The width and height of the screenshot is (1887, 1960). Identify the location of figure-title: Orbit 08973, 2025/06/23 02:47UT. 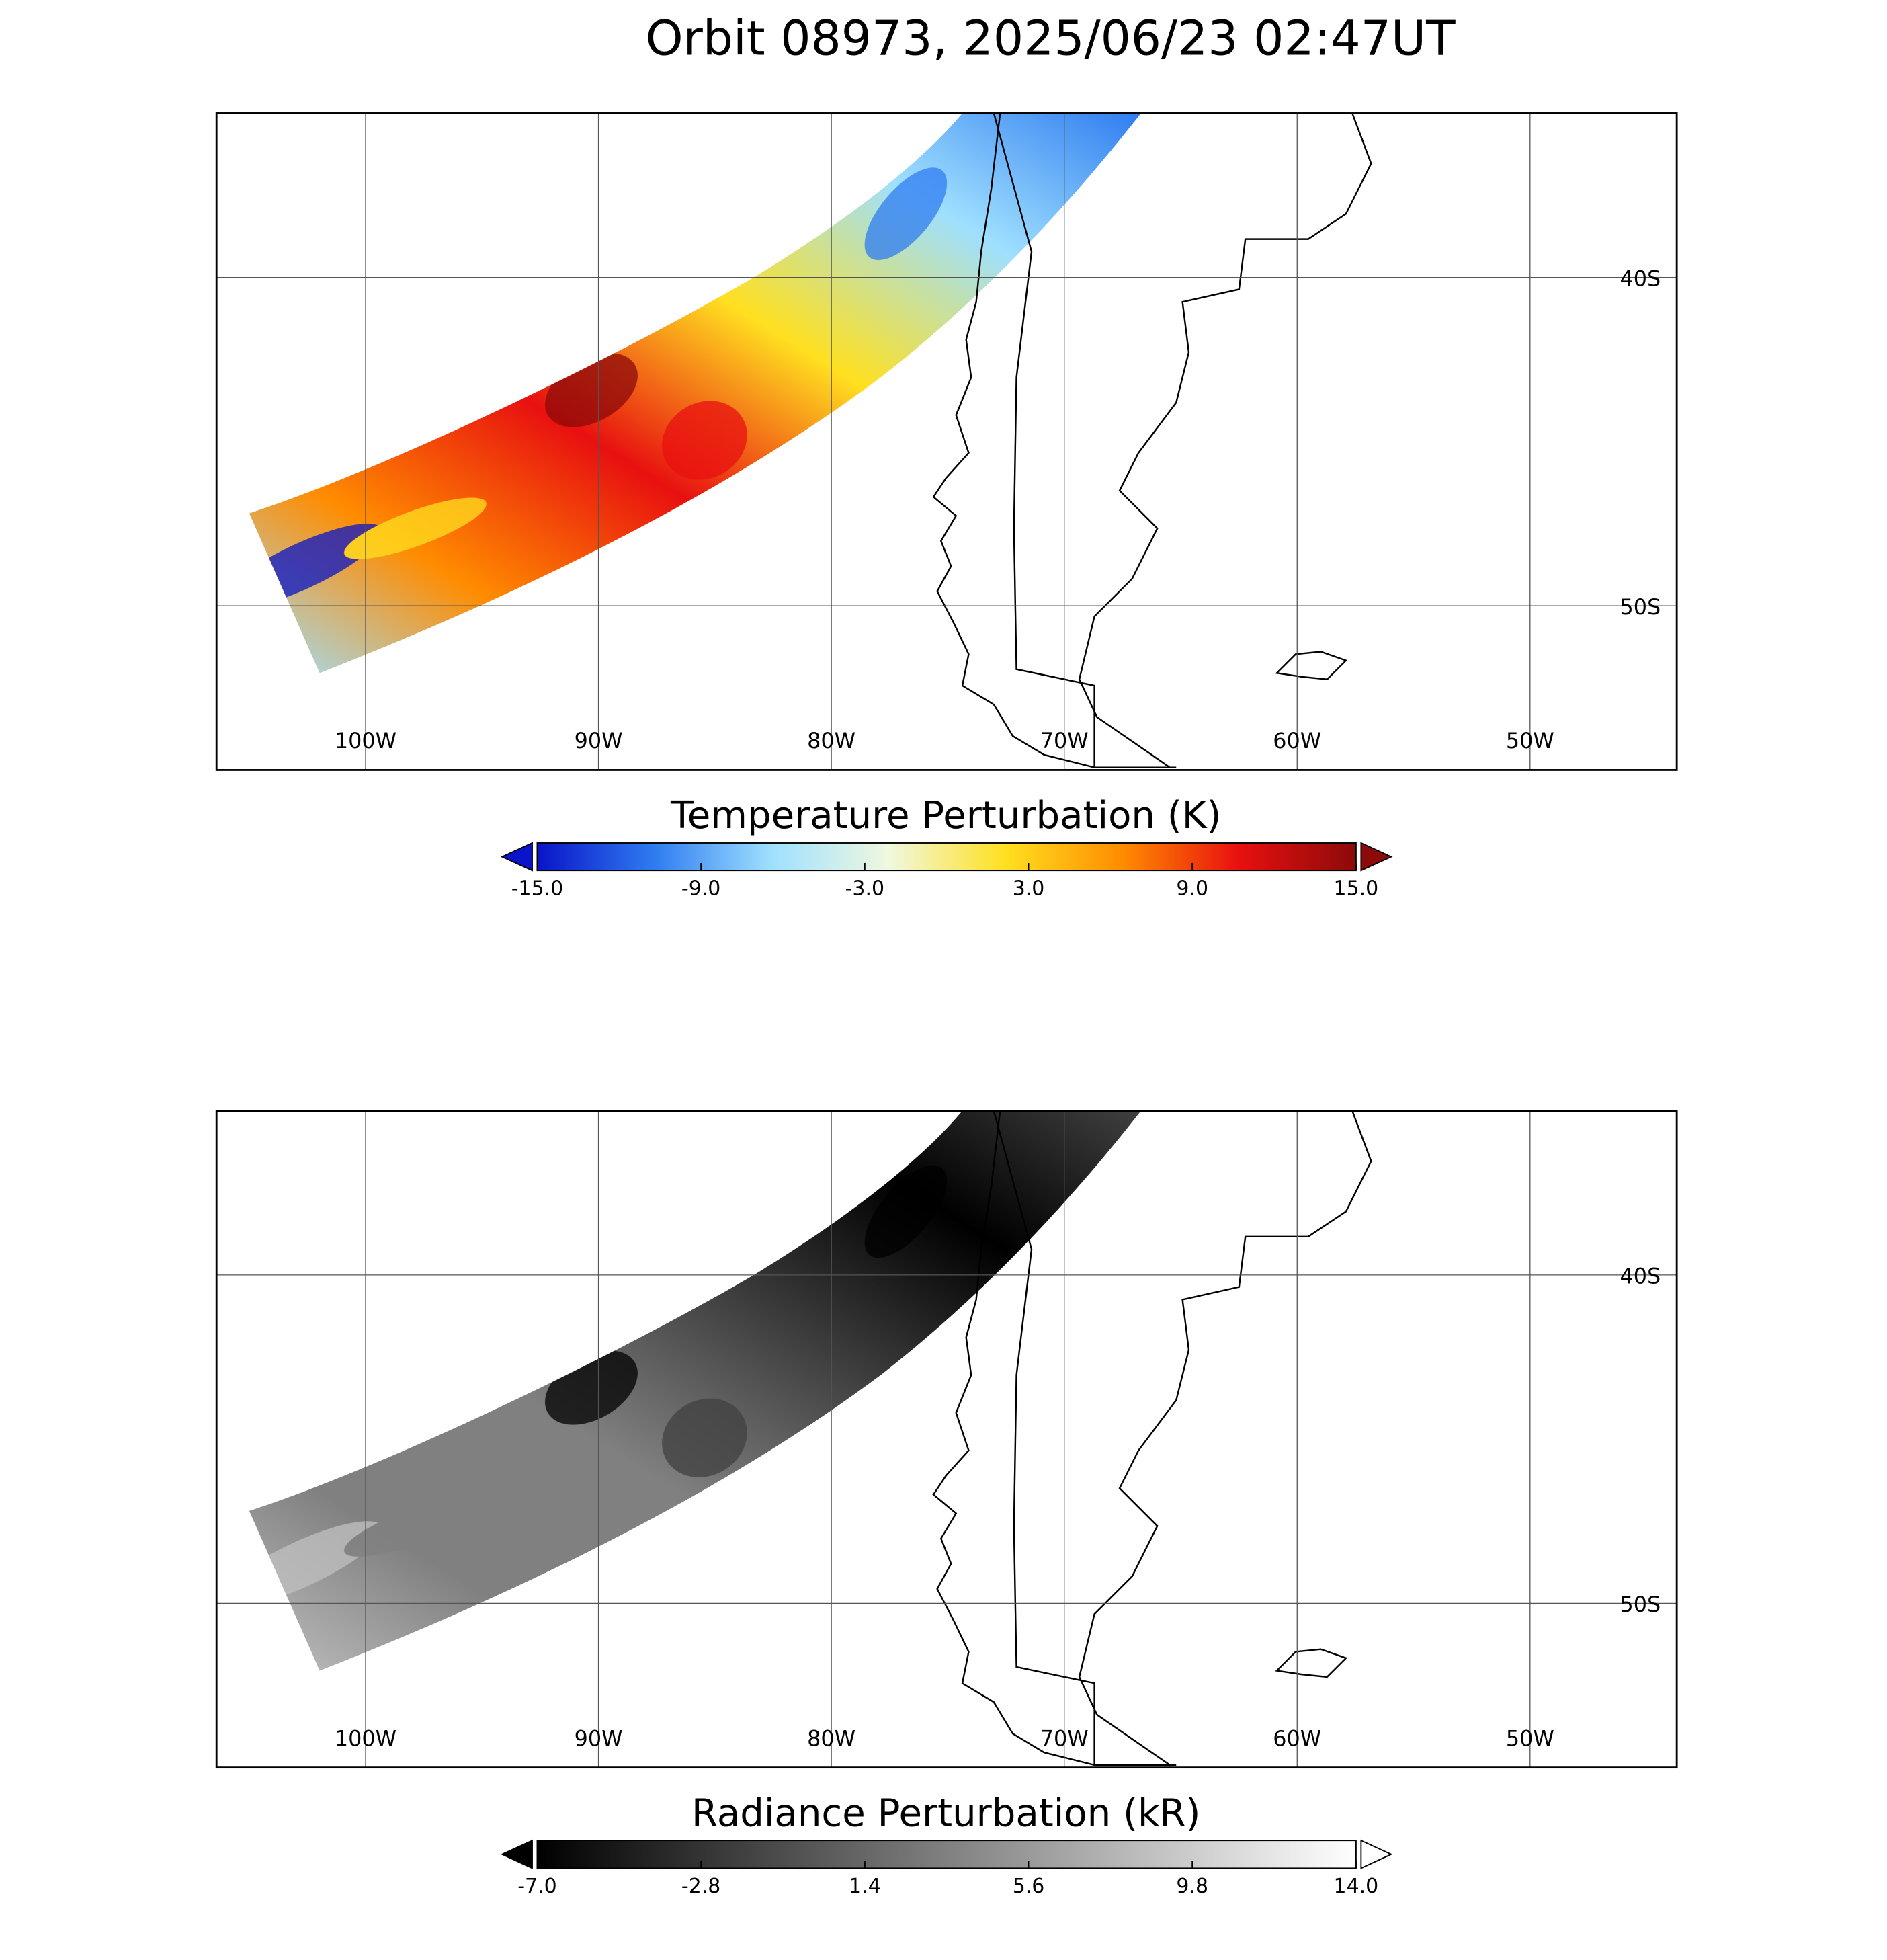
(1051, 38).